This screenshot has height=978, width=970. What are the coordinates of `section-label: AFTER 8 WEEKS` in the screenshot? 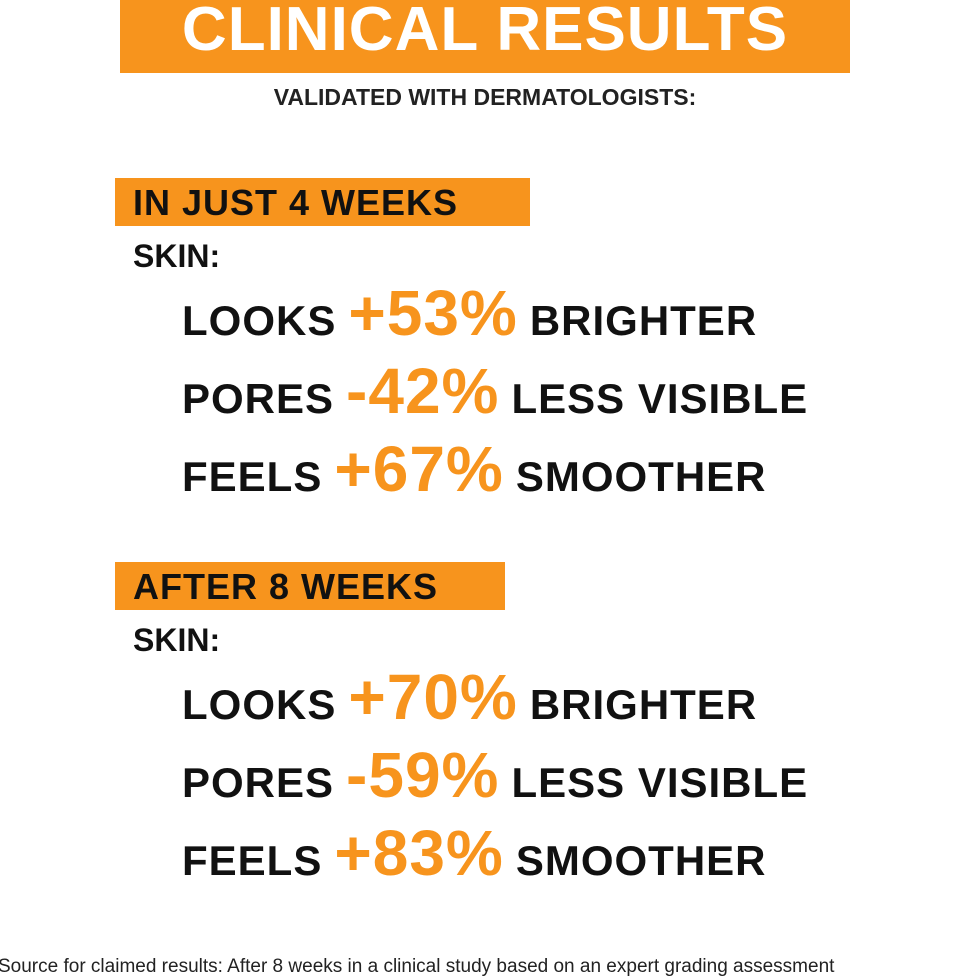 It's located at (310, 586).